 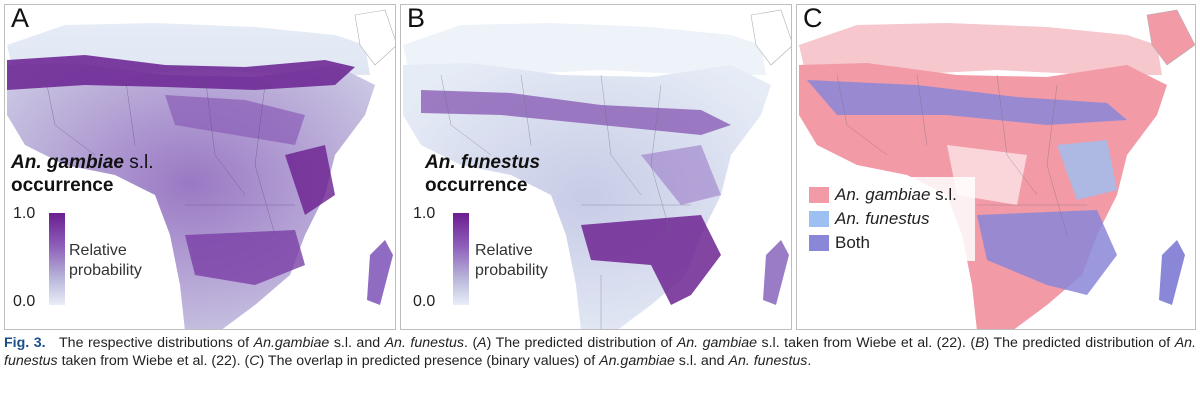 What do you see at coordinates (138, 162) in the screenshot?
I see `panel-a-title-suffix: s.l.` at bounding box center [138, 162].